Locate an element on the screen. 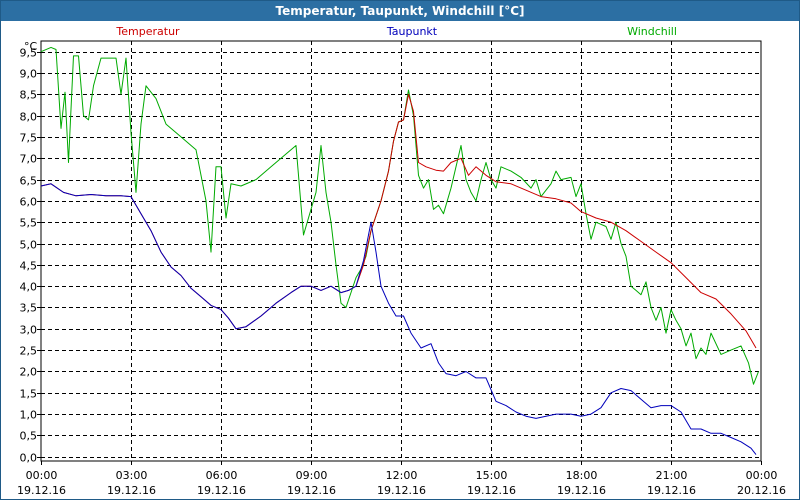  y-tick-label: 4,5 is located at coordinates (29, 266).